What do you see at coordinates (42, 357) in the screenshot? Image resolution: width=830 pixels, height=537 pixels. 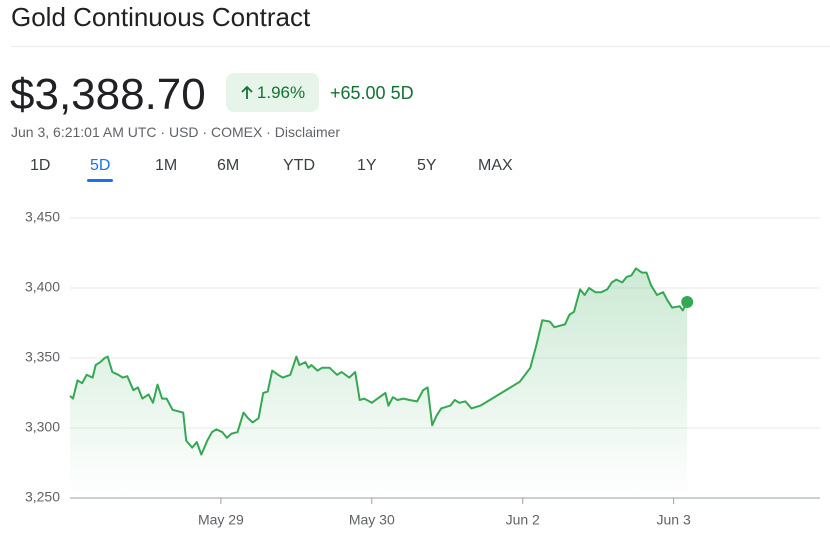 I see `y-tick-label: 3,350` at bounding box center [42, 357].